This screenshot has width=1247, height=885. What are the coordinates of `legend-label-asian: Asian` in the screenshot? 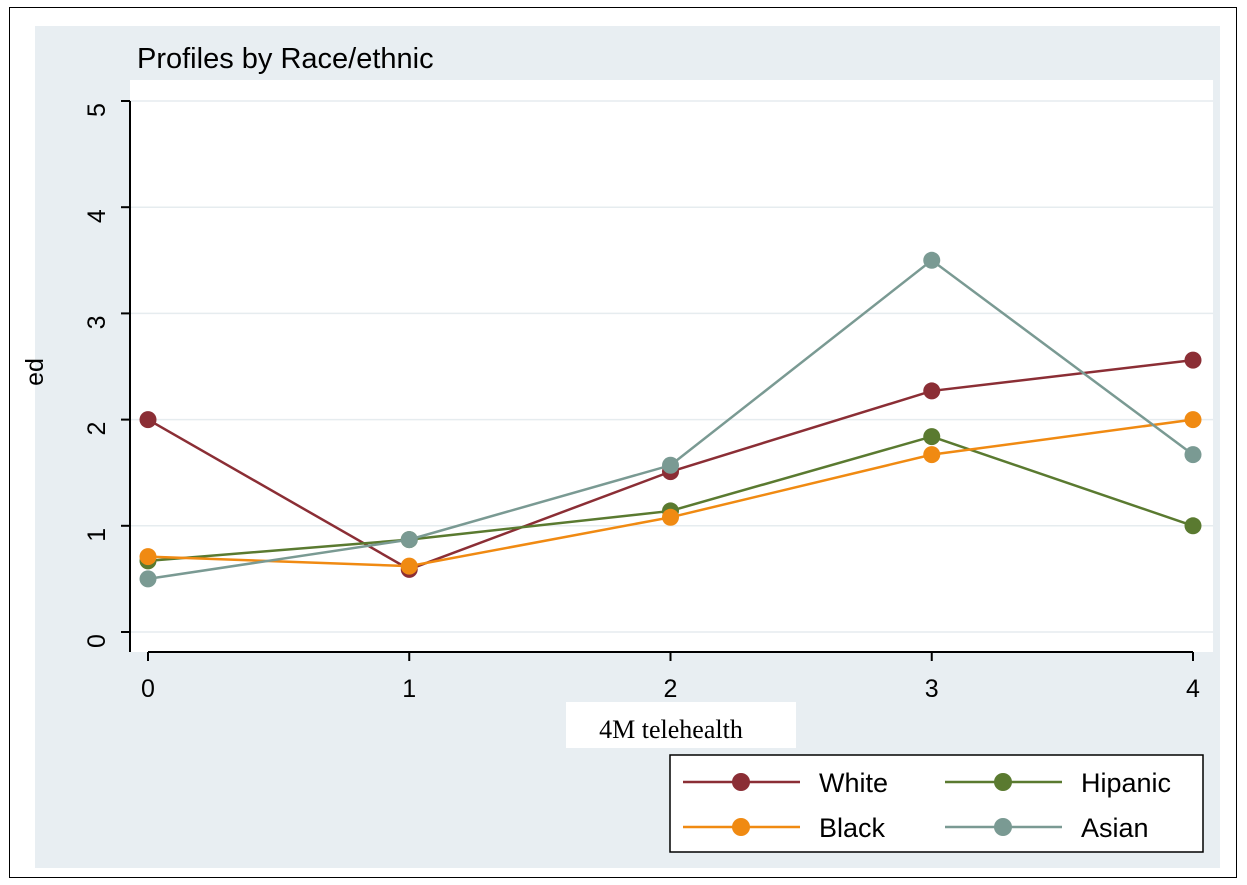 It's located at (1115, 828).